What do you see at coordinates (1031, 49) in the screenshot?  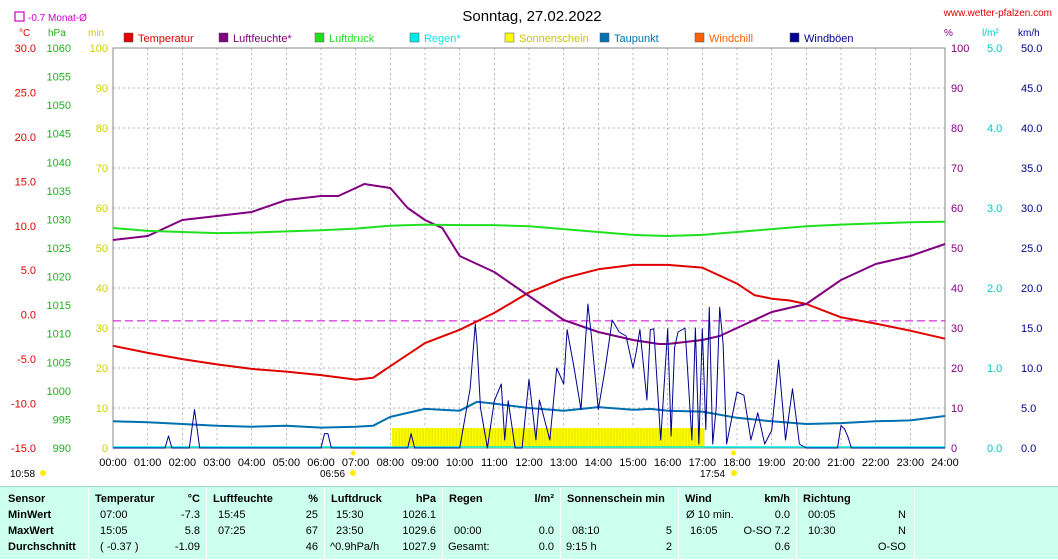 I see `wind-tick-label: 50.0` at bounding box center [1031, 49].